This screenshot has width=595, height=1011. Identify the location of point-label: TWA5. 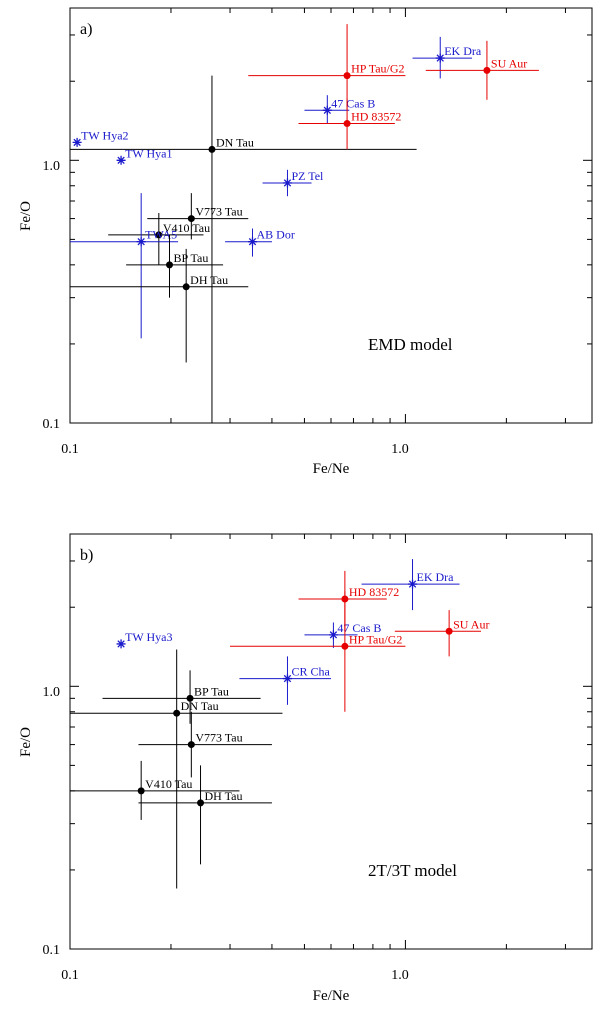
(161, 235).